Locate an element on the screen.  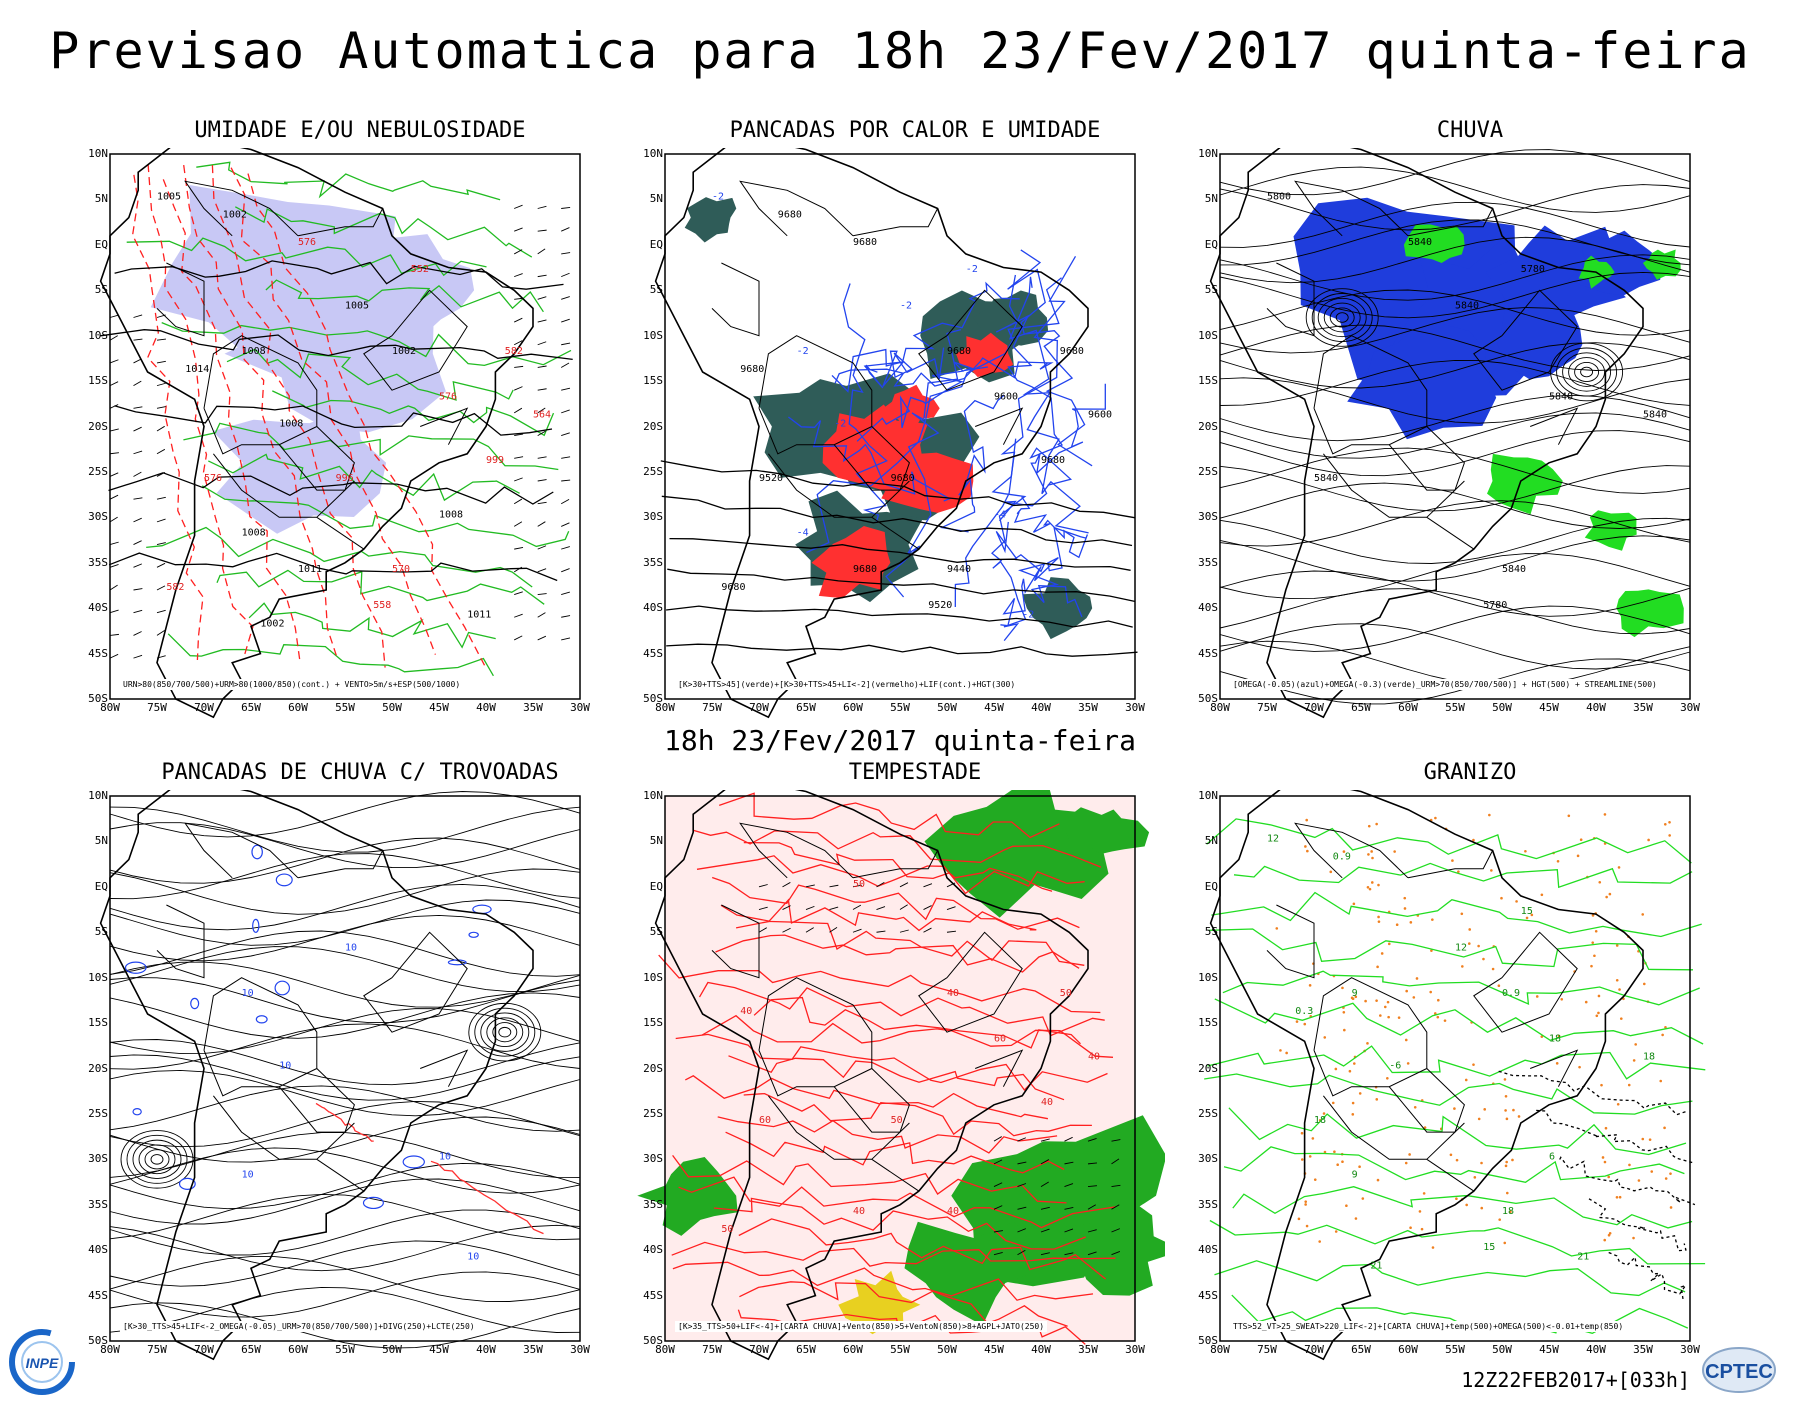
contour-label: 9600 is located at coordinates (1006, 396).